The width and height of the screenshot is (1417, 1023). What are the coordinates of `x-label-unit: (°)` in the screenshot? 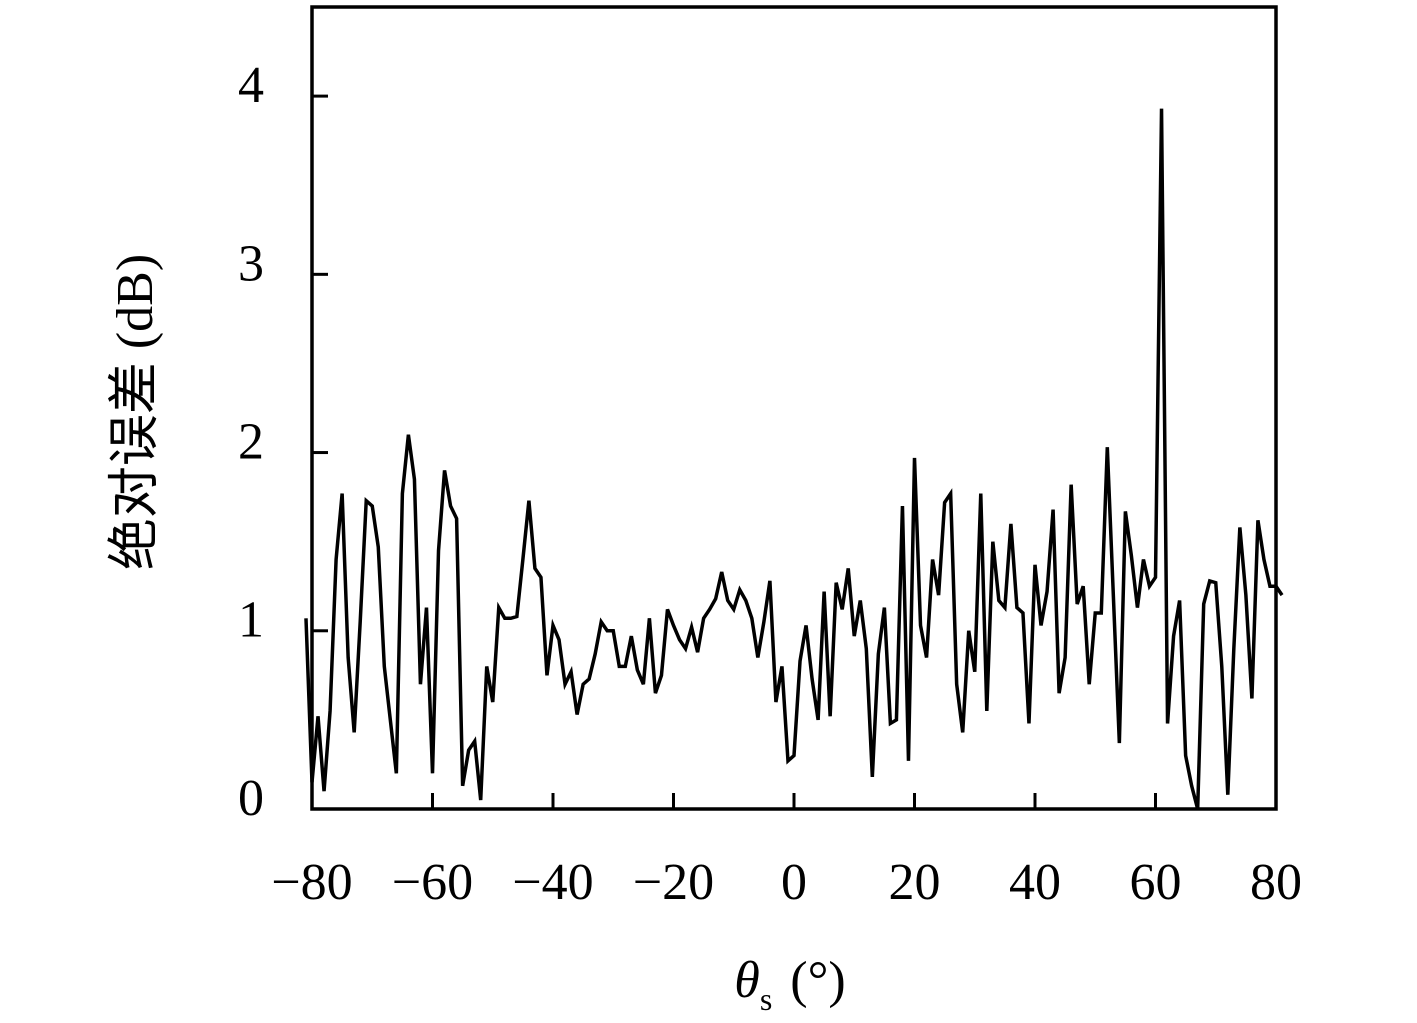 It's located at (817, 980).